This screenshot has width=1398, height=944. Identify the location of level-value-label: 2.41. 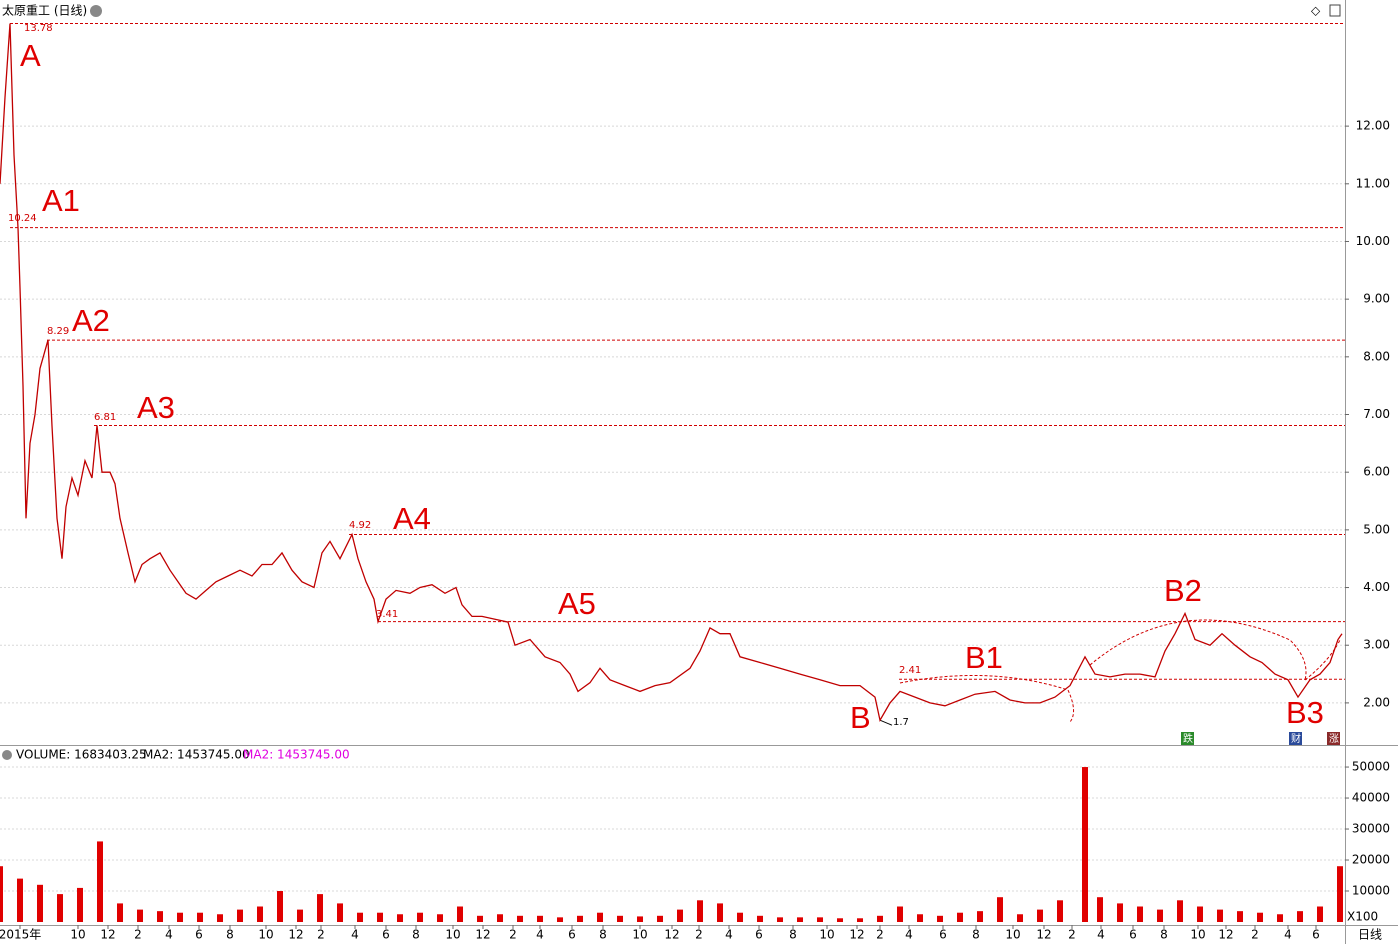
(910, 670).